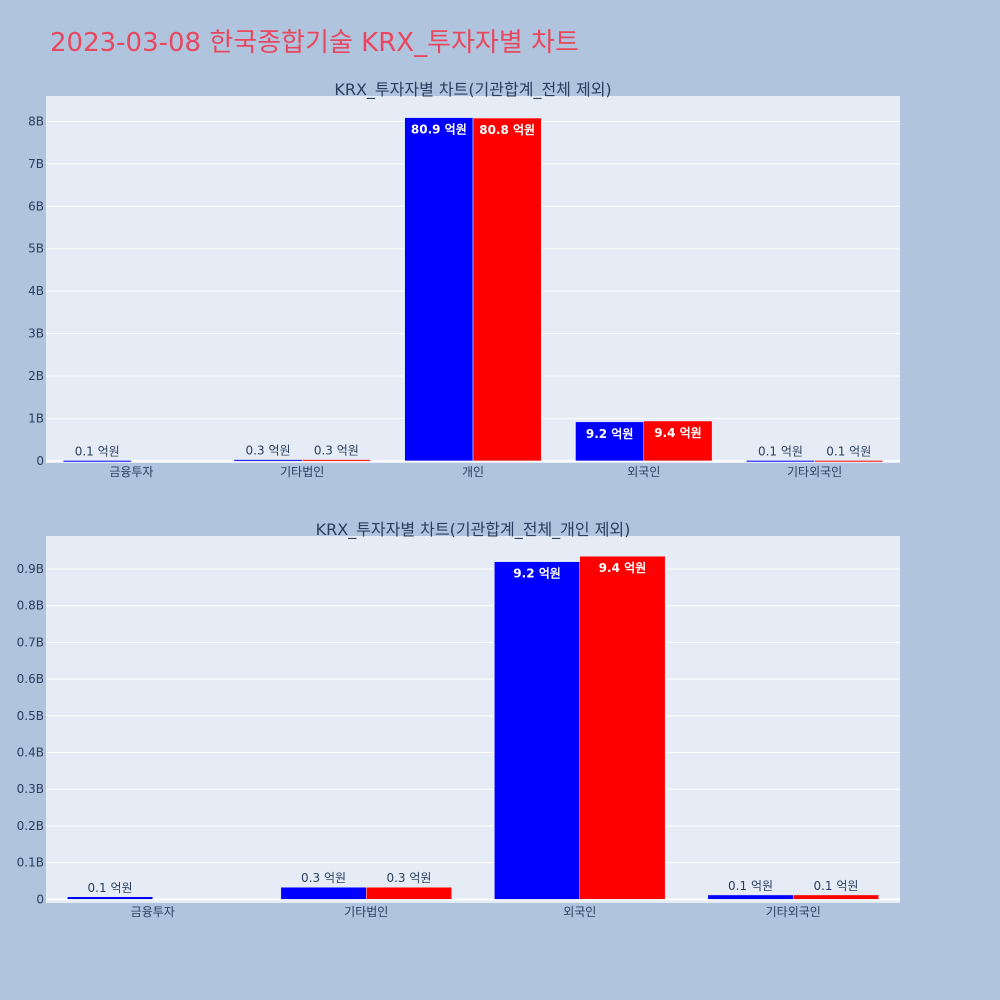 The width and height of the screenshot is (1000, 1000). What do you see at coordinates (36, 206) in the screenshot?
I see `y-tick-label: 6B` at bounding box center [36, 206].